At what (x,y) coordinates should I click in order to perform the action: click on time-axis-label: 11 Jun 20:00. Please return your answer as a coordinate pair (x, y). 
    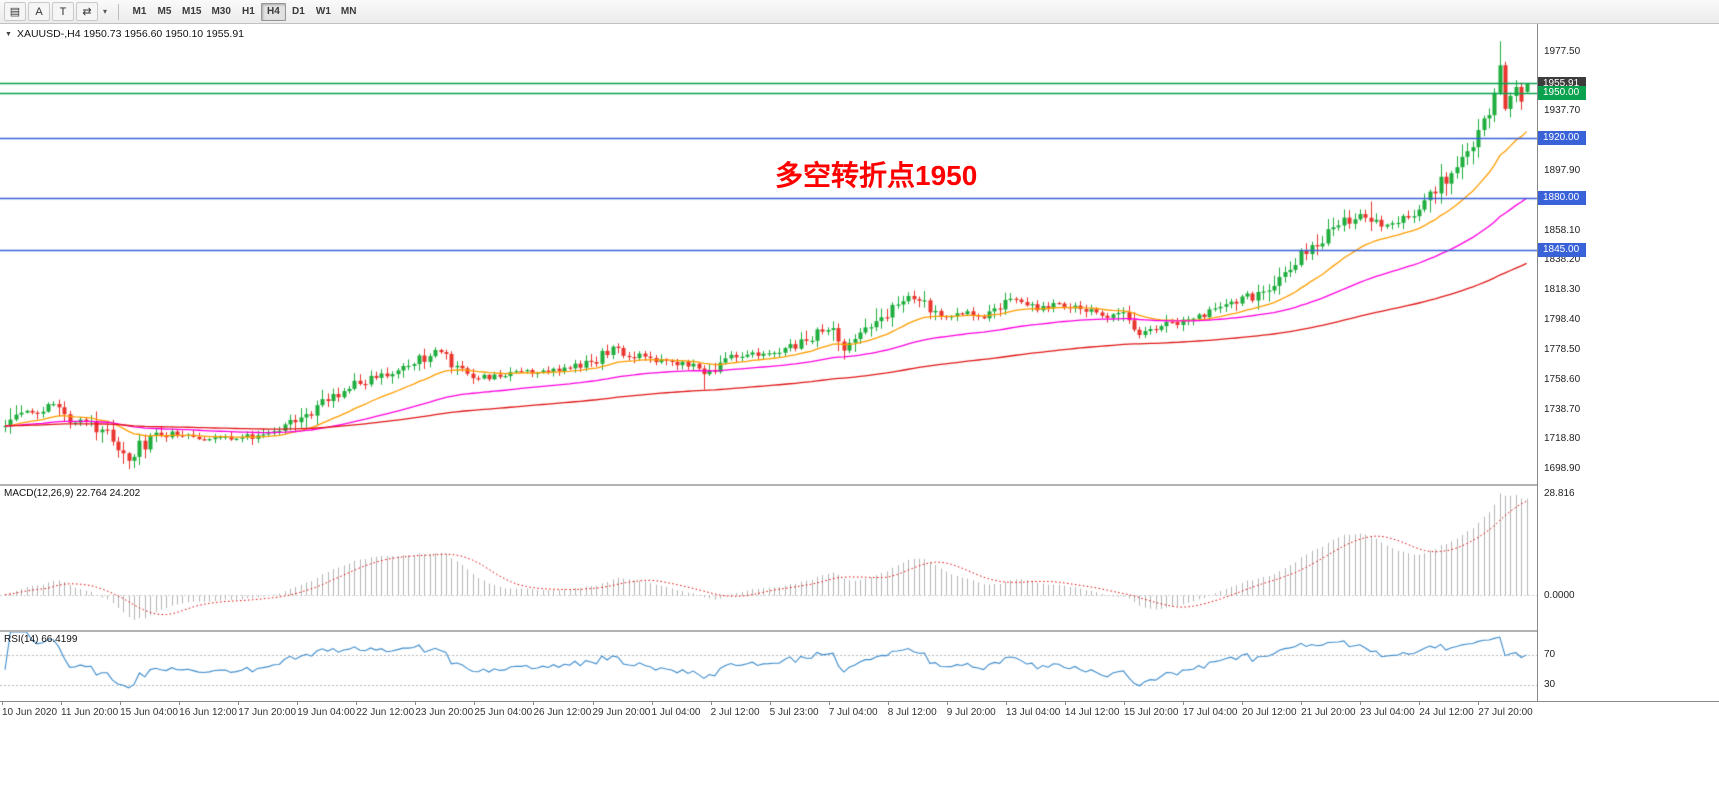
    Looking at the image, I should click on (90, 712).